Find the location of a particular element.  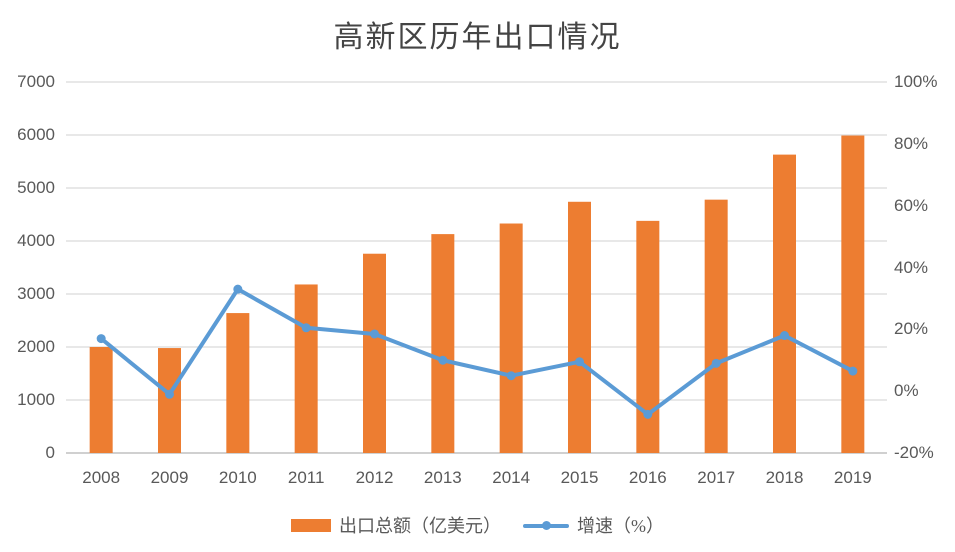

bar-2019 is located at coordinates (853, 294).